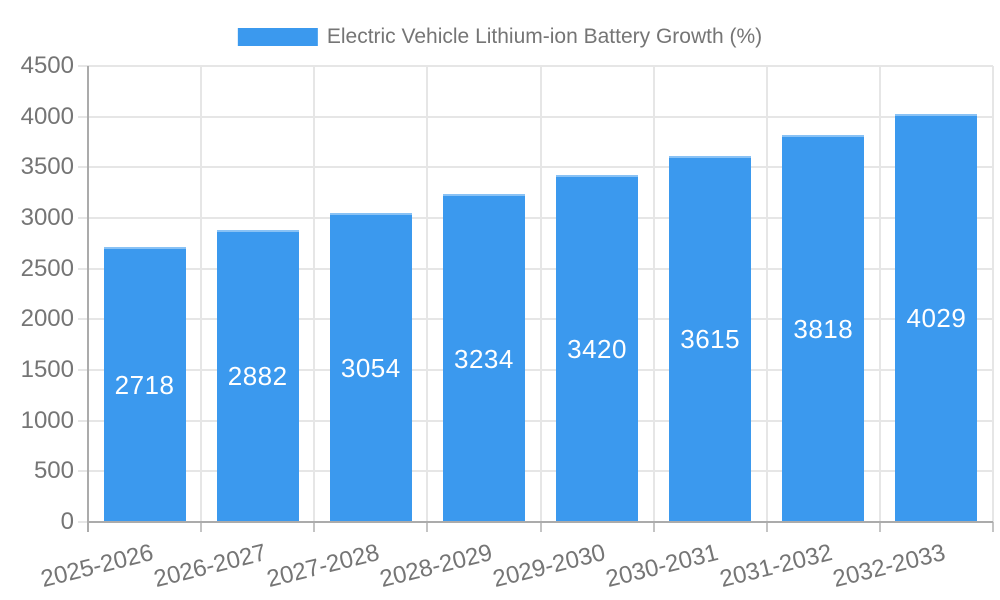 This screenshot has height=600, width=1000. I want to click on bar: 3234, so click(483, 358).